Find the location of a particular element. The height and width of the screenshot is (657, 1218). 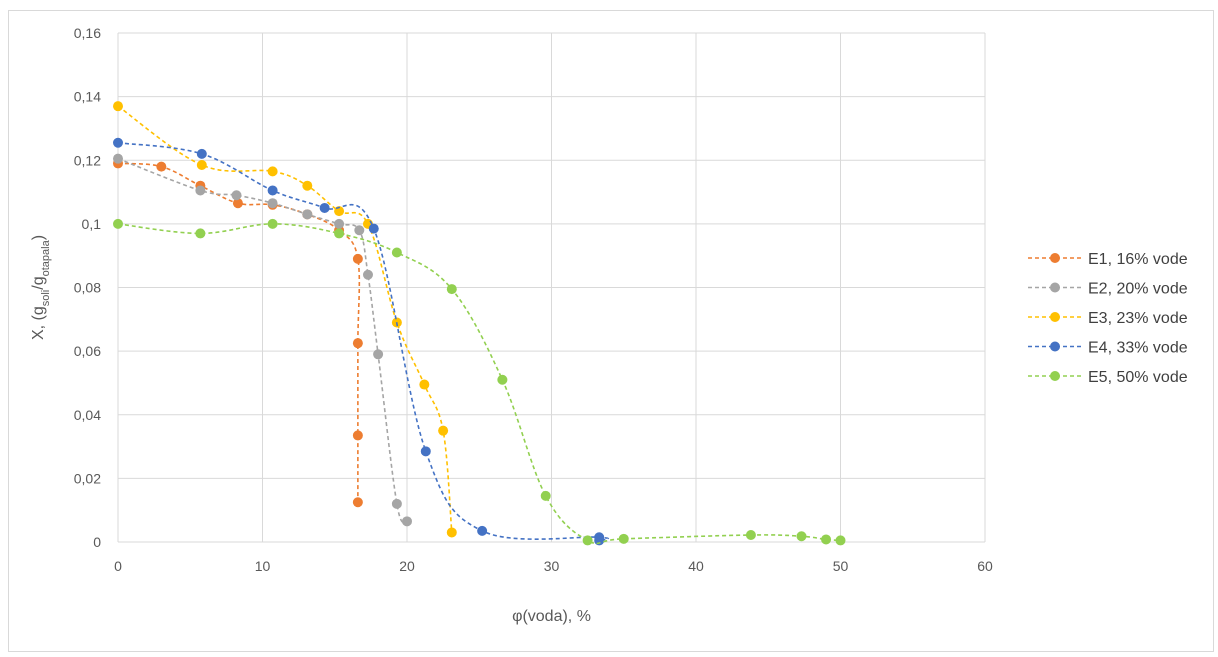

y-axis-title: X, (gsoli/gotapala) is located at coordinates (41, 287).